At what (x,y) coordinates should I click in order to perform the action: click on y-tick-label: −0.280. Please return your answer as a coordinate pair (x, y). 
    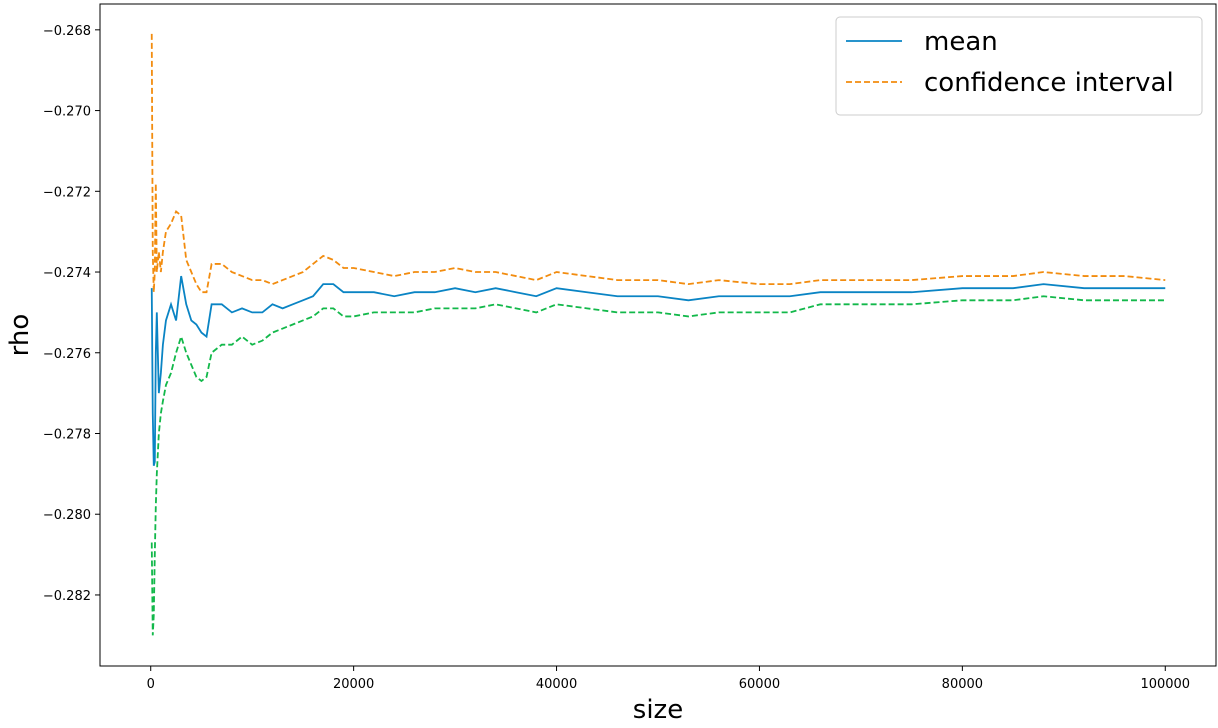
    Looking at the image, I should click on (67, 515).